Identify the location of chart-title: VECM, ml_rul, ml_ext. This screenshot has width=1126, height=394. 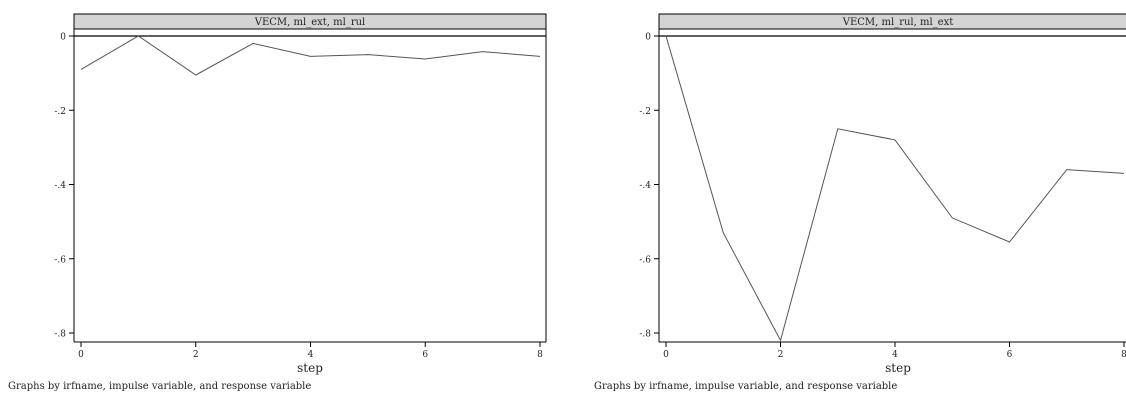
(897, 22).